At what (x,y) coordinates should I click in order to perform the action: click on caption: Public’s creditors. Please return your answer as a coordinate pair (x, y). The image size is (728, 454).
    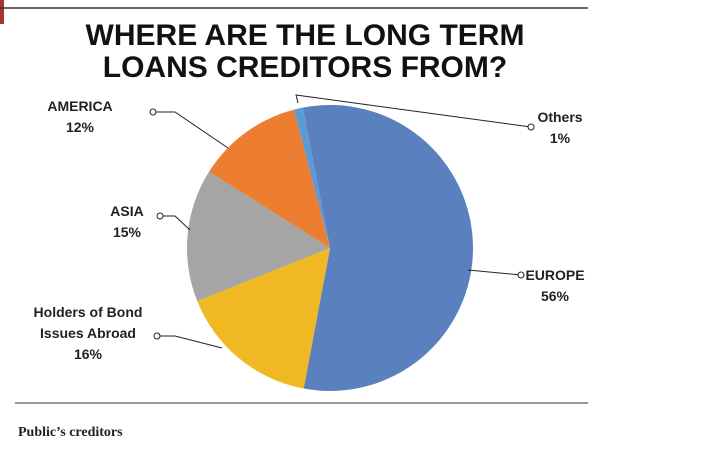
    Looking at the image, I should click on (70, 432).